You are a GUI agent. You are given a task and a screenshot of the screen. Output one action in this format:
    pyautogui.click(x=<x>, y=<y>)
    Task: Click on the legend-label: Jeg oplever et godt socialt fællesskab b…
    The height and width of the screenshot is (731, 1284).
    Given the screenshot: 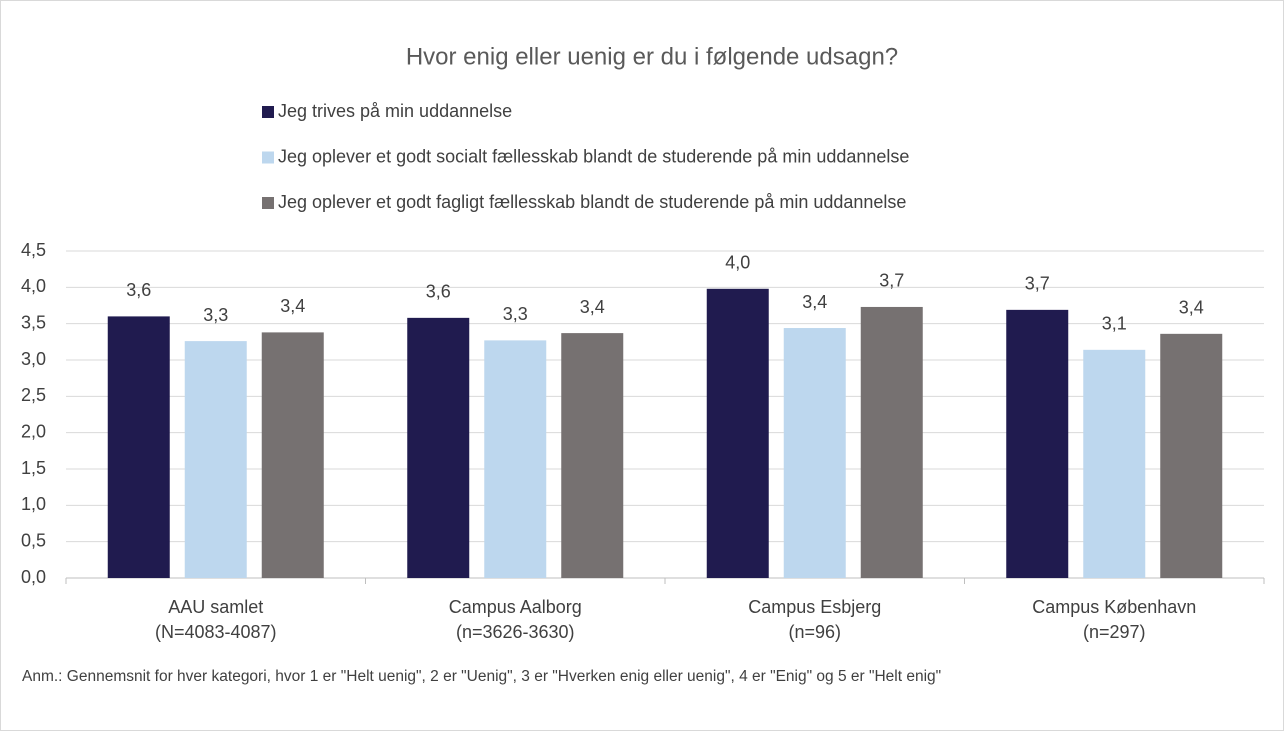 What is the action you would take?
    pyautogui.click(x=593, y=156)
    